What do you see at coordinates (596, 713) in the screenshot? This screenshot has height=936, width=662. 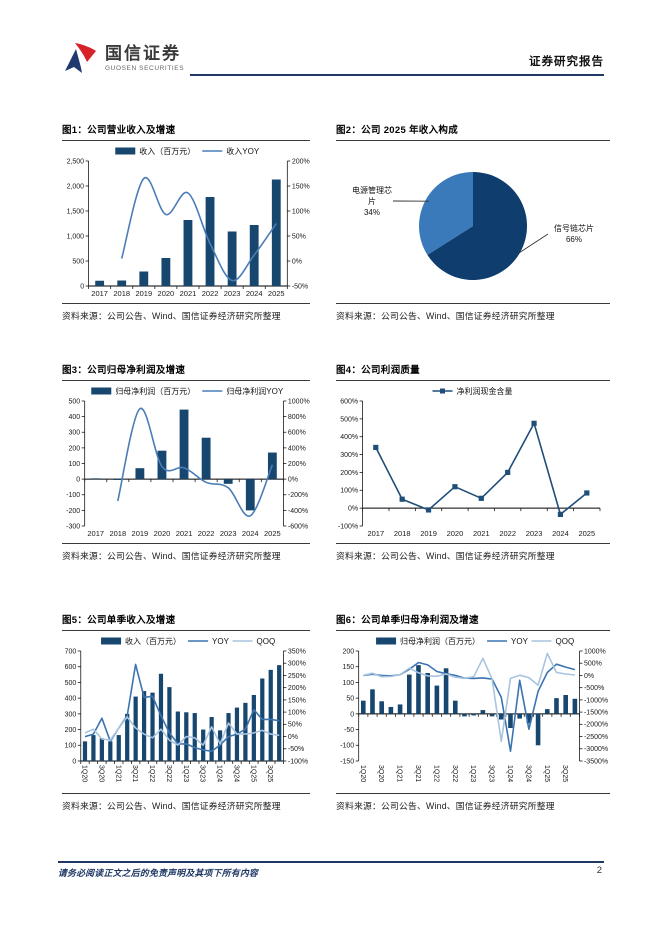 I see `svg-text: -1500%` at bounding box center [596, 713].